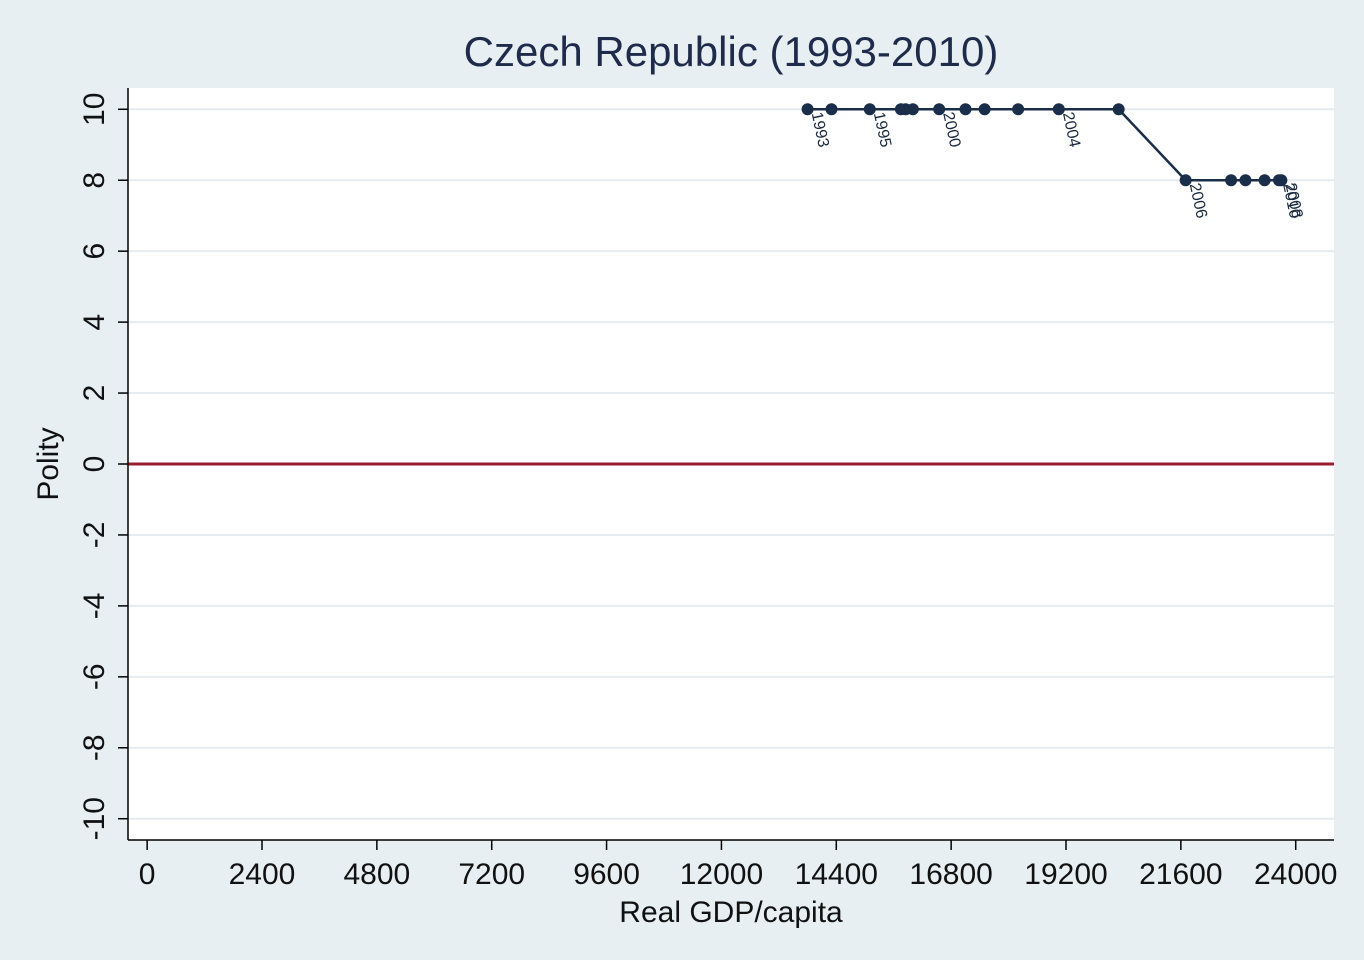 Image resolution: width=1364 pixels, height=960 pixels. Describe the element at coordinates (731, 51) in the screenshot. I see `chart-title: Czech Republic (1993-2010)` at that location.